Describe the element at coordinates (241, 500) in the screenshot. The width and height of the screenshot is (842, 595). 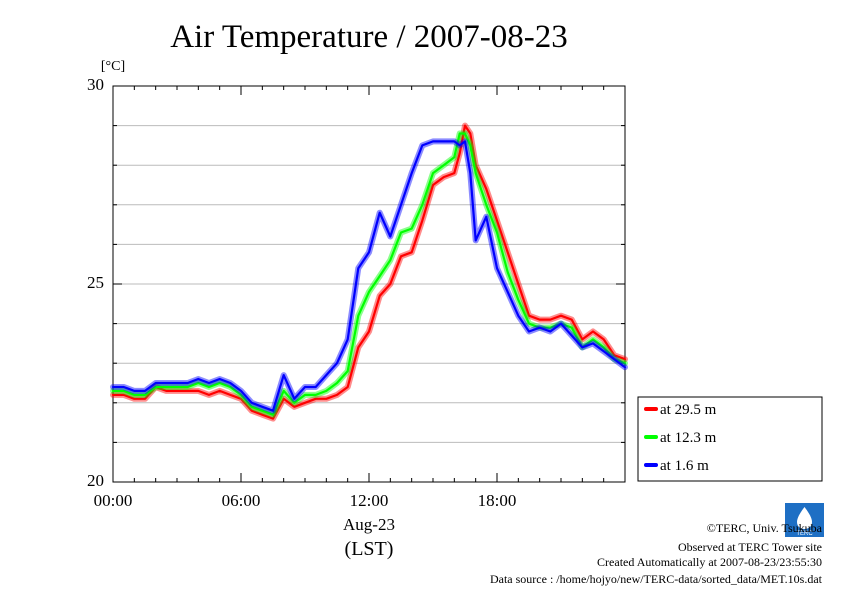
I see `x-tick-label-0600: 06:00` at that location.